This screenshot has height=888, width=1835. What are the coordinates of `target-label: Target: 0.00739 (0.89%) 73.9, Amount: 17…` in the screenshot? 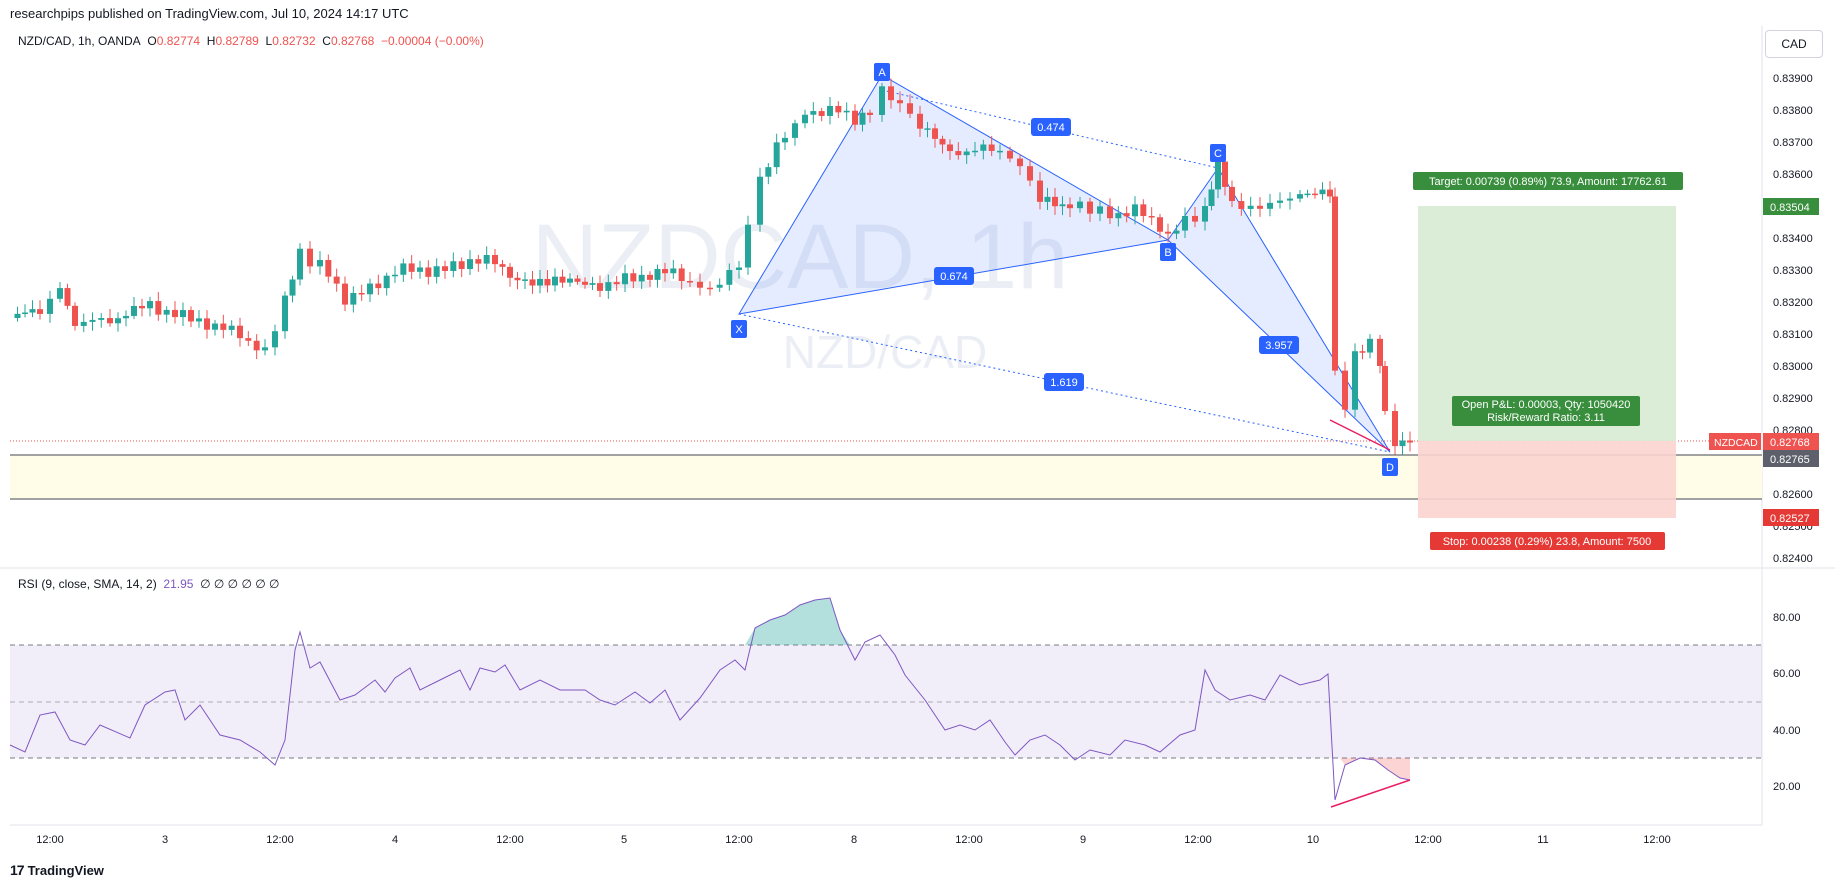 It's located at (1548, 182).